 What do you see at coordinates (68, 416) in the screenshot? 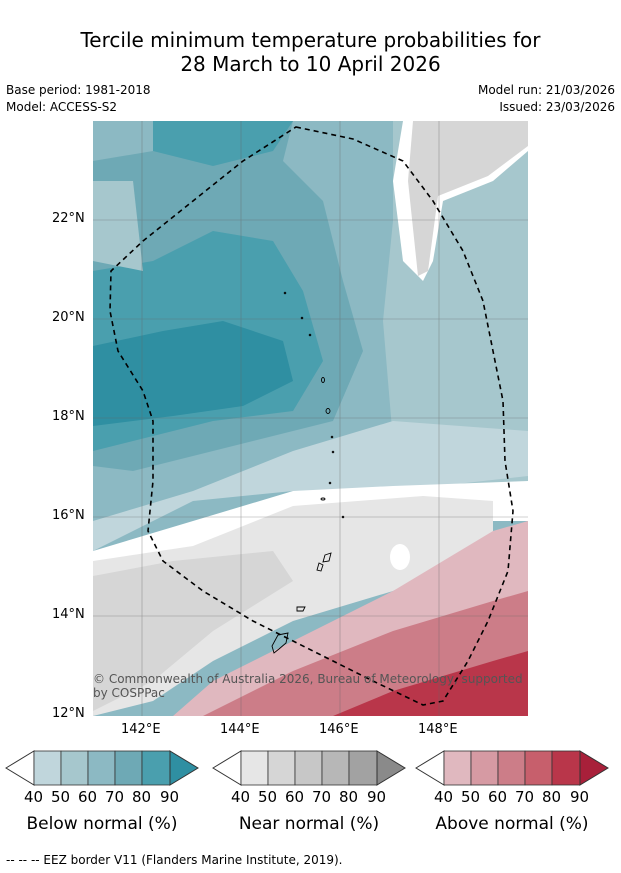
I see `lat-tick-18: 18°N` at bounding box center [68, 416].